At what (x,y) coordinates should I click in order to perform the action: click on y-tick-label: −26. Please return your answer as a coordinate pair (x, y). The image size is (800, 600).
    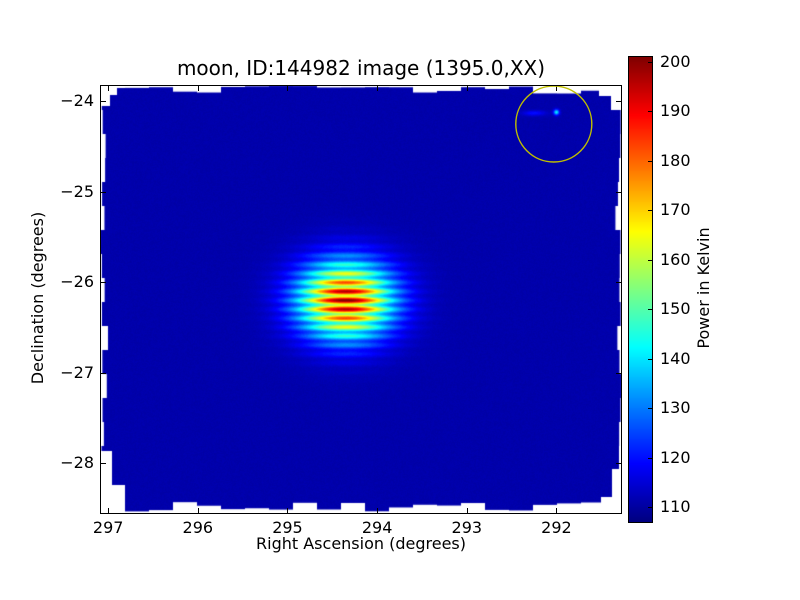
    Looking at the image, I should click on (77, 282).